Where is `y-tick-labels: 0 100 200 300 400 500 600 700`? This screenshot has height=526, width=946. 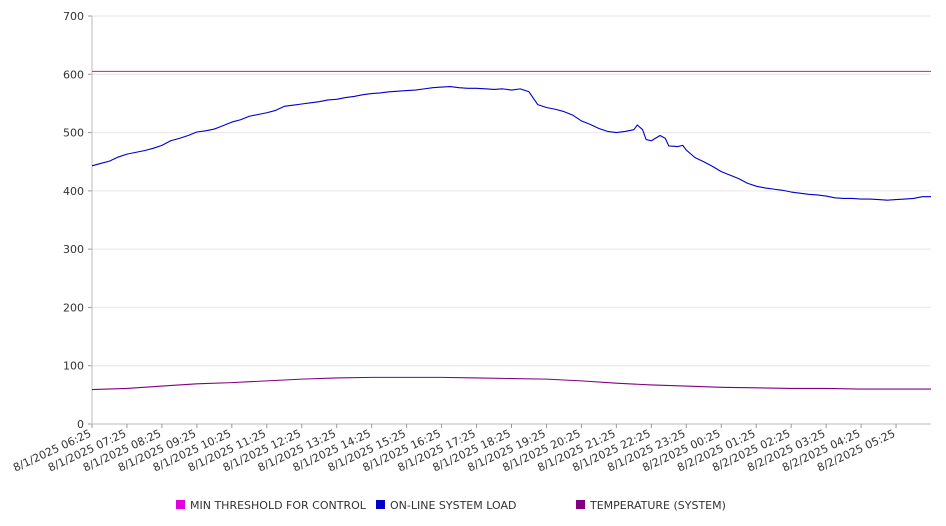
y-tick-labels: 0 100 200 300 400 500 600 700 is located at coordinates (73, 220).